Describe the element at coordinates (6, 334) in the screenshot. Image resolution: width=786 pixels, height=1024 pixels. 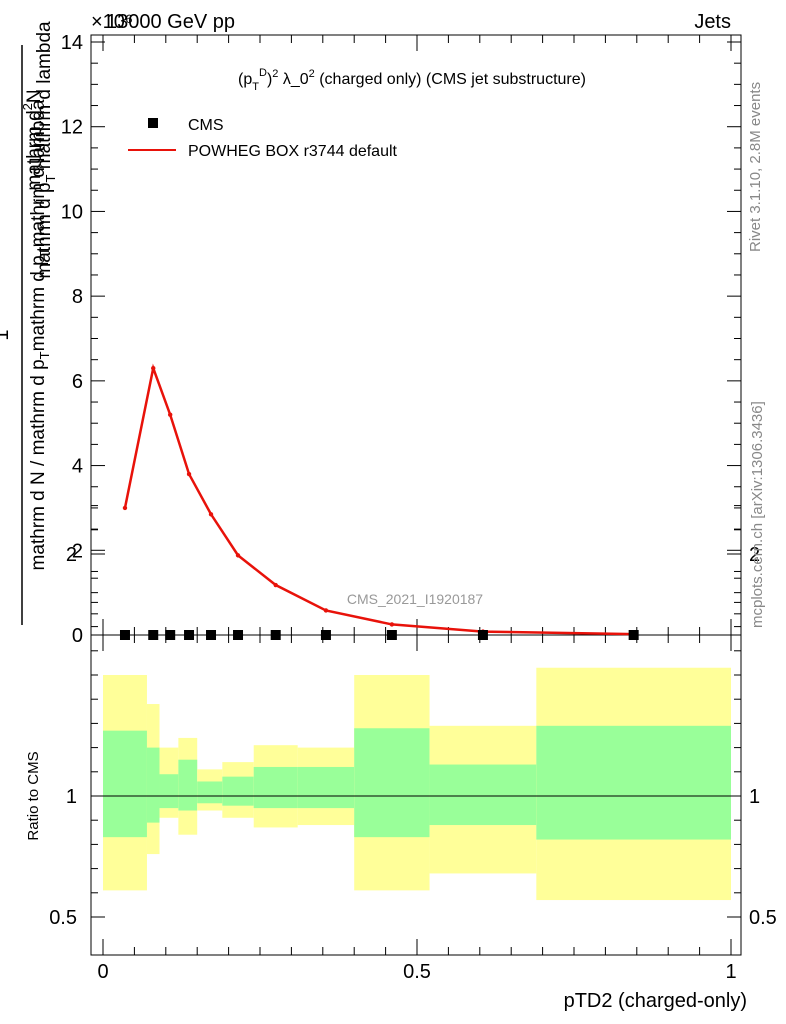
I see `y-label-one: 1` at that location.